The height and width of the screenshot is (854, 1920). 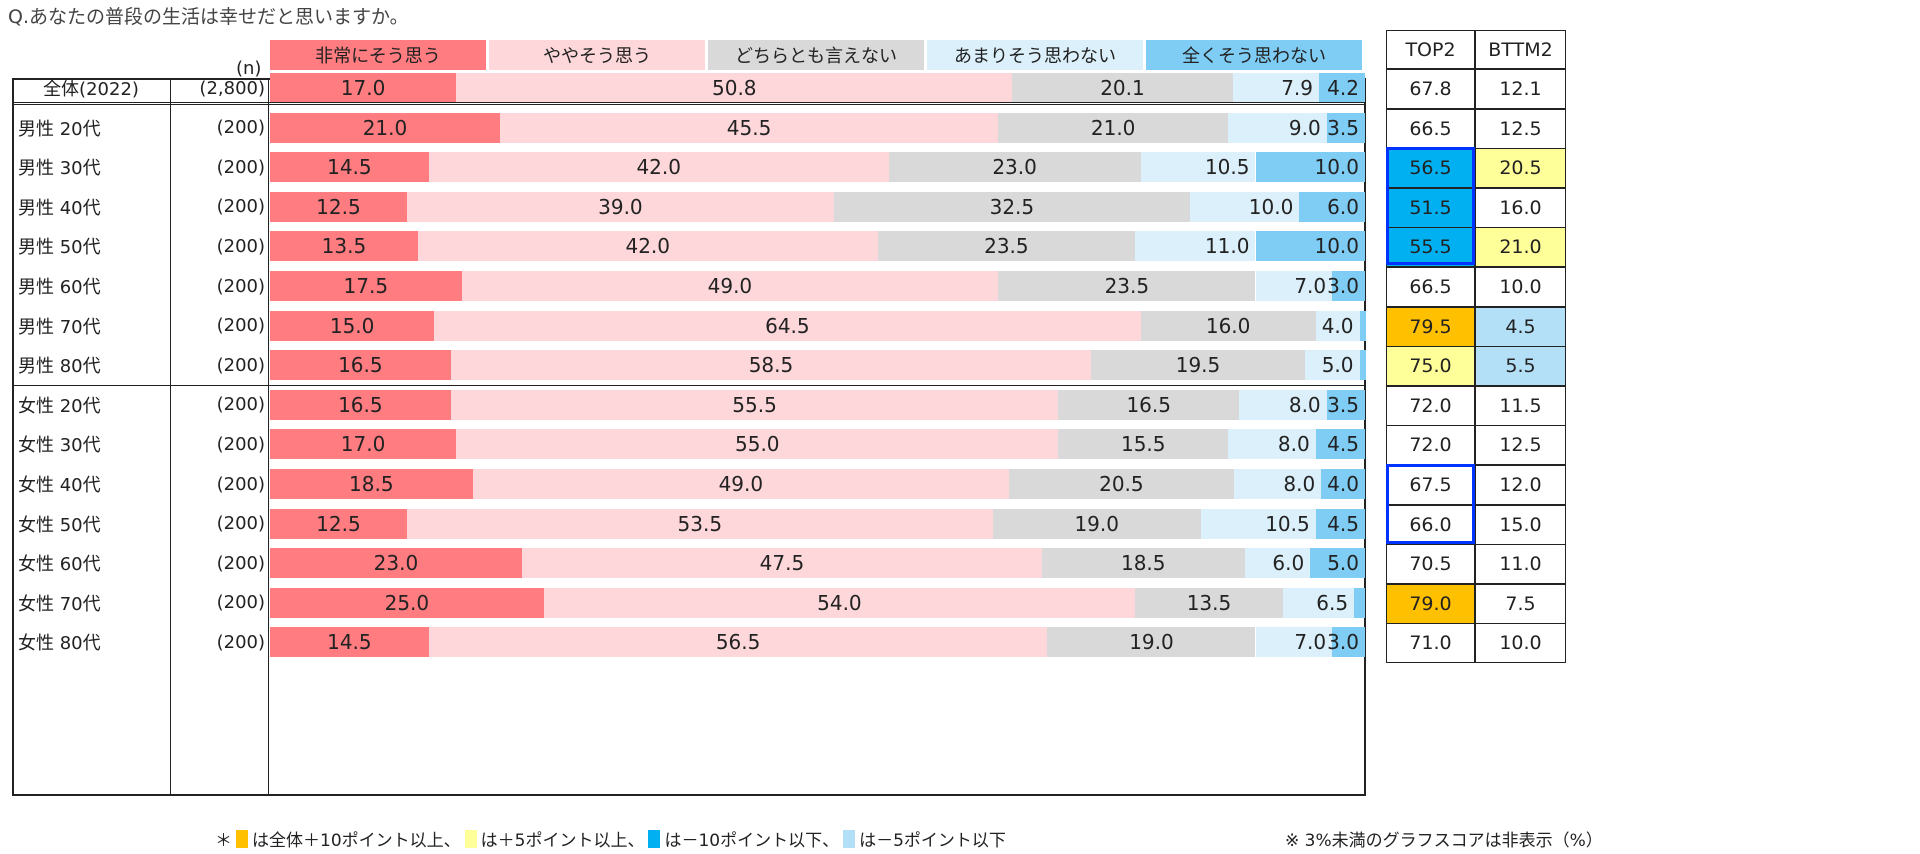 I want to click on bar-segment: 7.9, so click(x=1275, y=88).